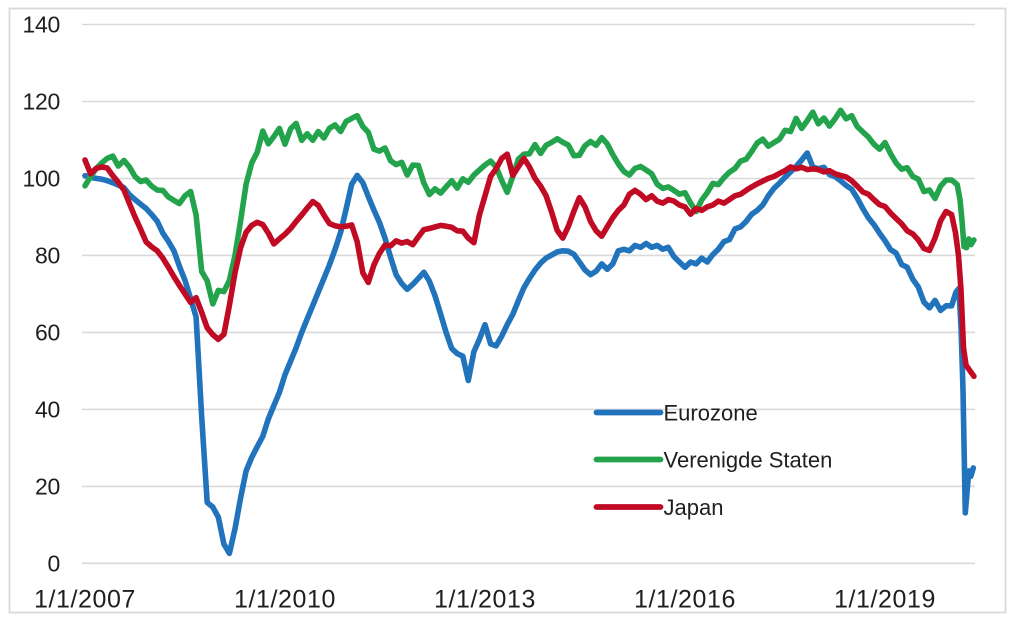  Describe the element at coordinates (54, 564) in the screenshot. I see `svg-text: 0` at that location.